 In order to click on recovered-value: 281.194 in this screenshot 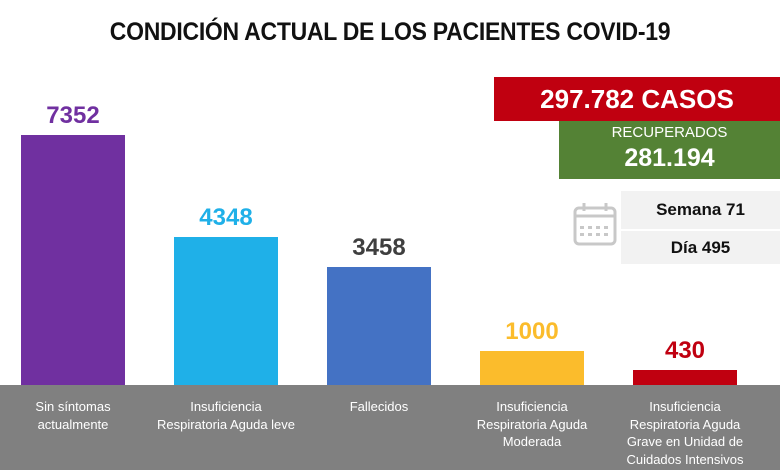, I will do `click(669, 158)`.